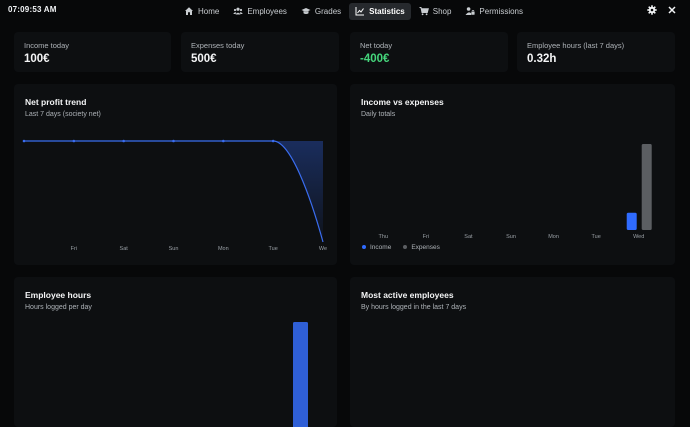  What do you see at coordinates (360, 11) in the screenshot?
I see `chart-line-icon` at bounding box center [360, 11].